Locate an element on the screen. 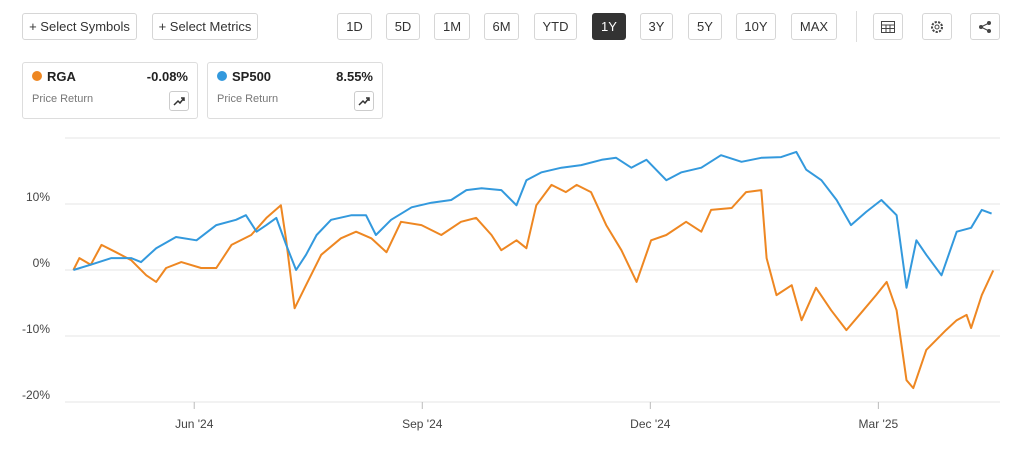  gear-icon is located at coordinates (937, 26).